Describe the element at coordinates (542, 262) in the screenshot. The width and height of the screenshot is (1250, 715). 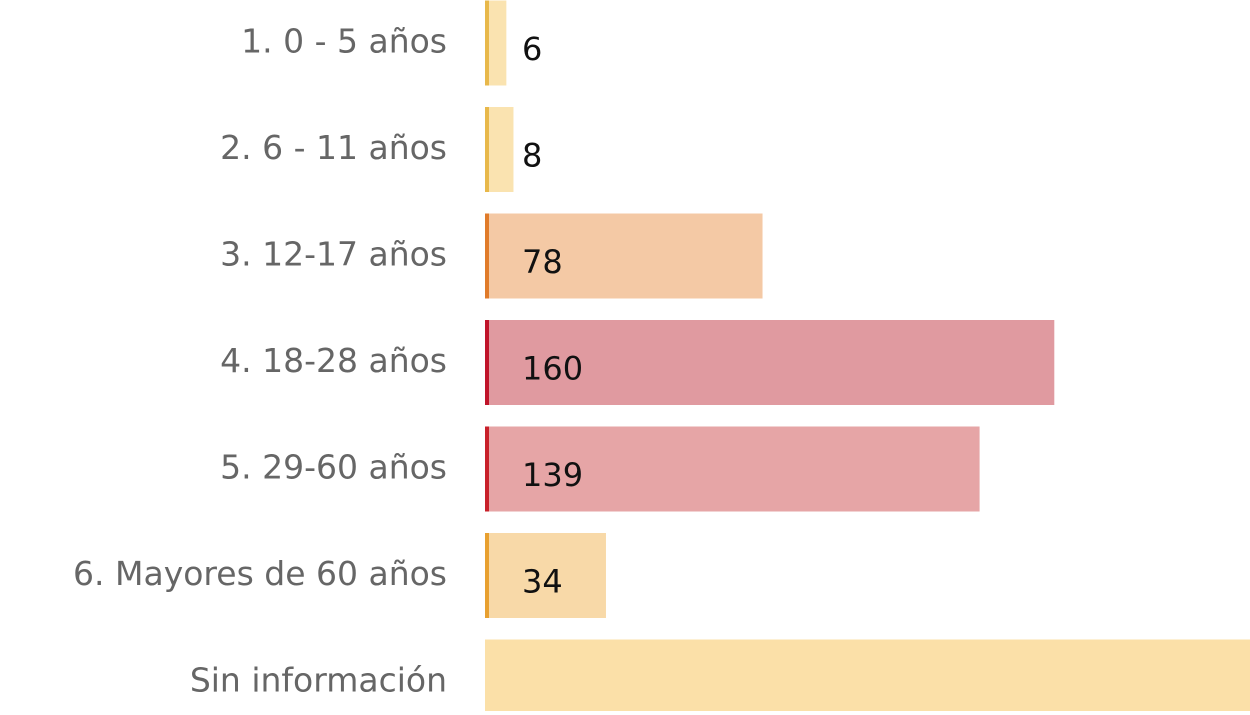
I see `value-label: 78` at that location.